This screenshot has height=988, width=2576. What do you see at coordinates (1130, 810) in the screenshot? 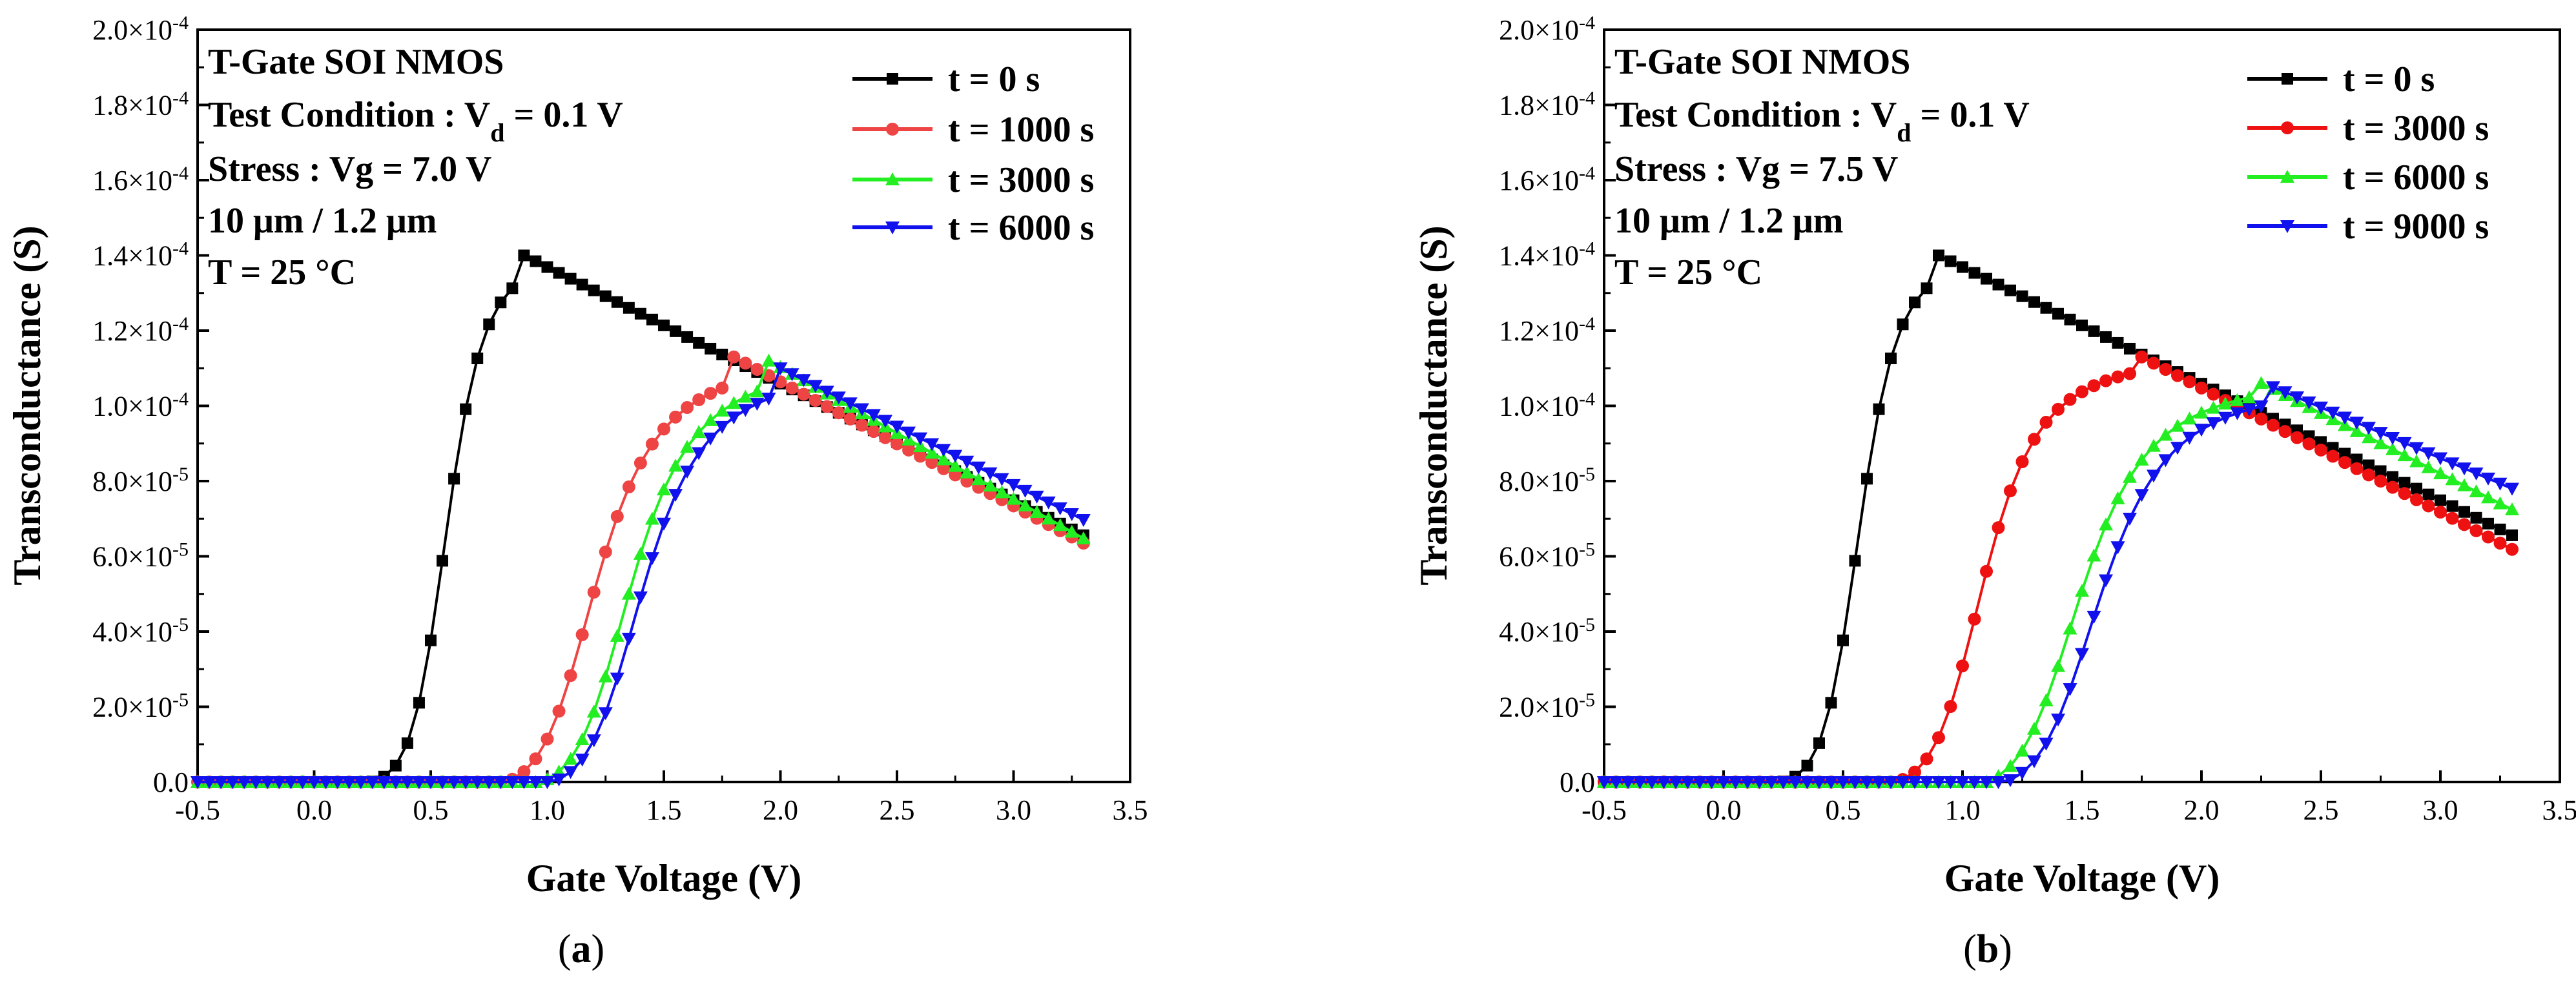
I see `x-tick-label: 3.5` at bounding box center [1130, 810].